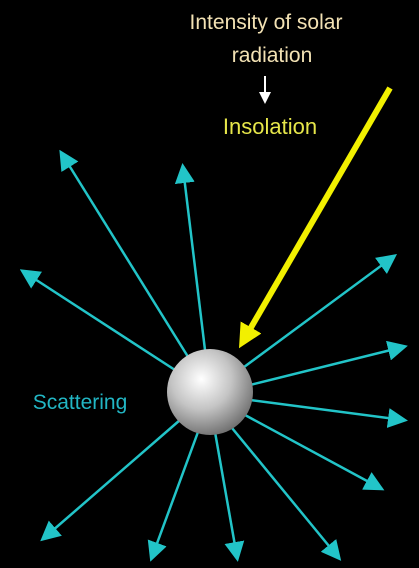  What do you see at coordinates (272, 55) in the screenshot?
I see `intensity-line-2: radiation` at bounding box center [272, 55].